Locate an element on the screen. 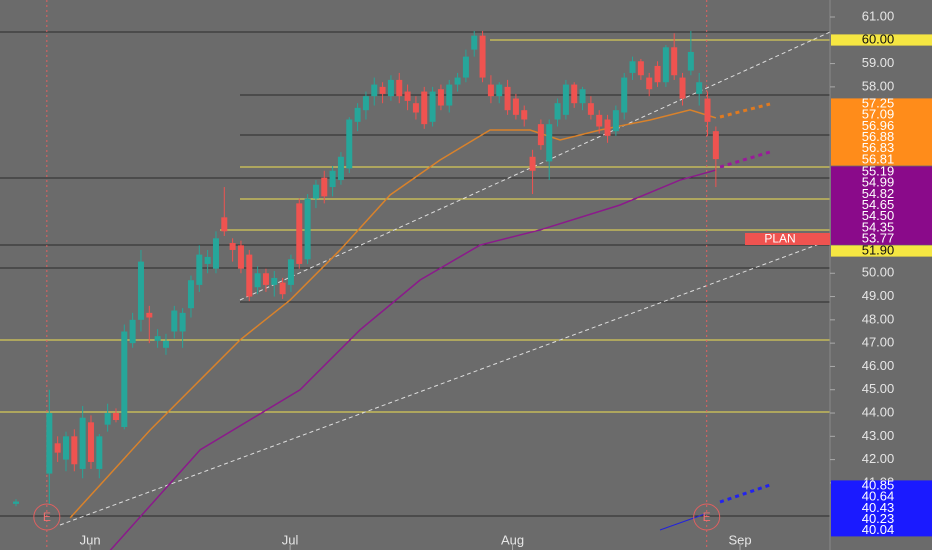 This screenshot has height=550, width=932. projection-dots is located at coordinates (745, 493).